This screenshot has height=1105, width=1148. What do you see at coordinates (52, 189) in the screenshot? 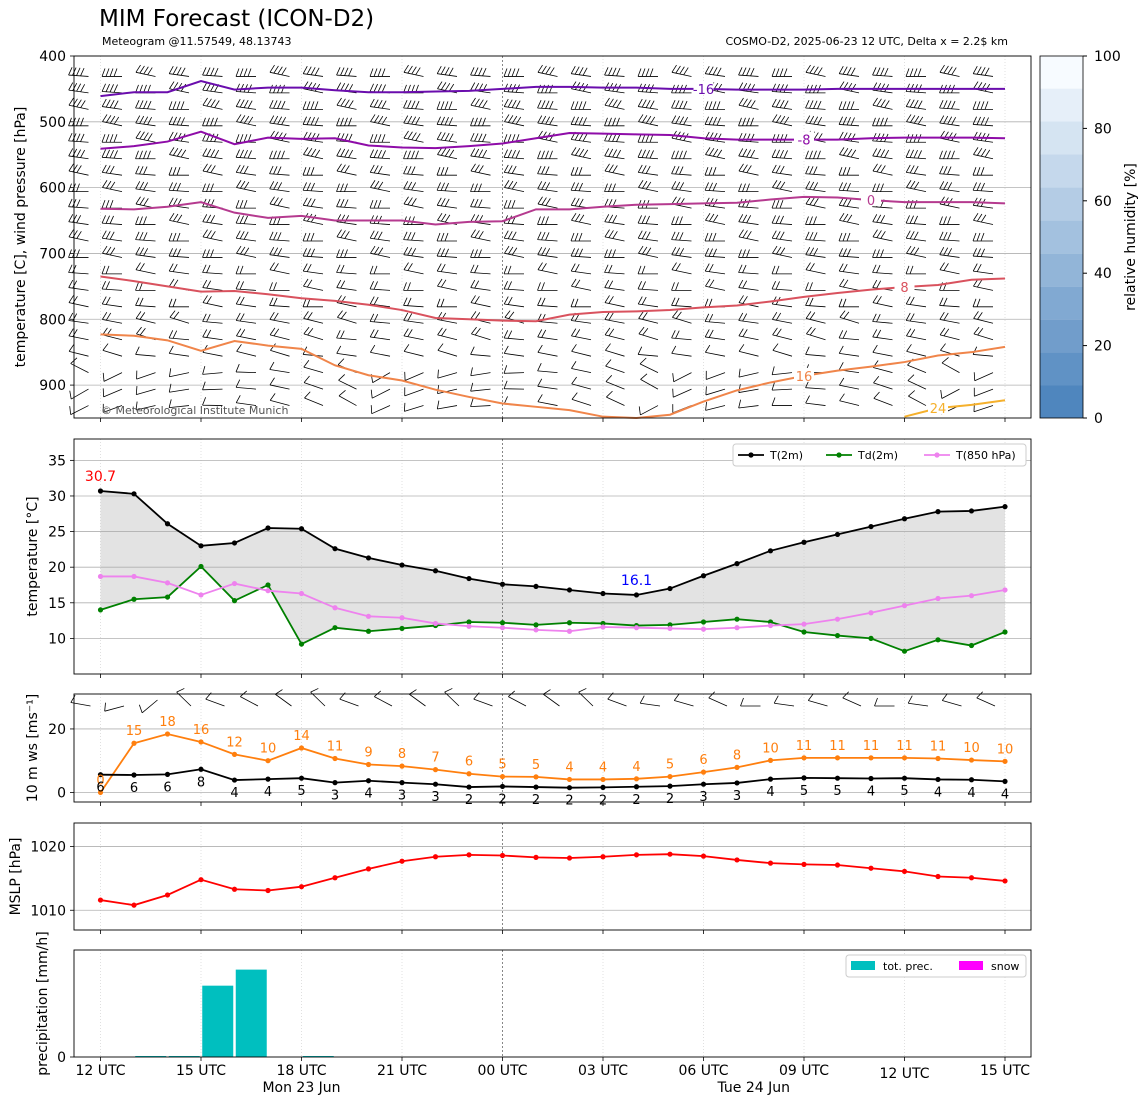
I see `pressure-tick-label: 600` at bounding box center [52, 189].